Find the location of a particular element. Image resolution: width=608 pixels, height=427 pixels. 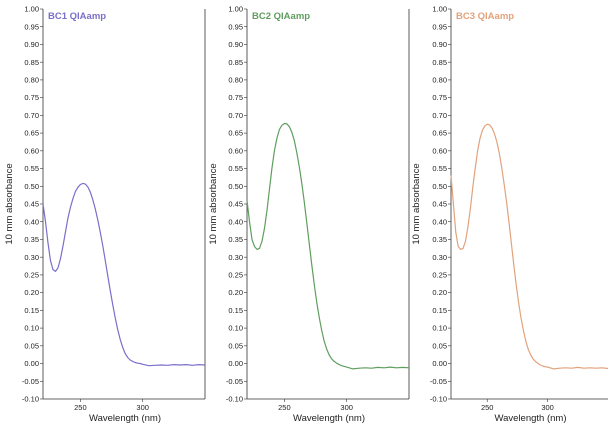

panel-title: BC2 QIAamp is located at coordinates (281, 16).